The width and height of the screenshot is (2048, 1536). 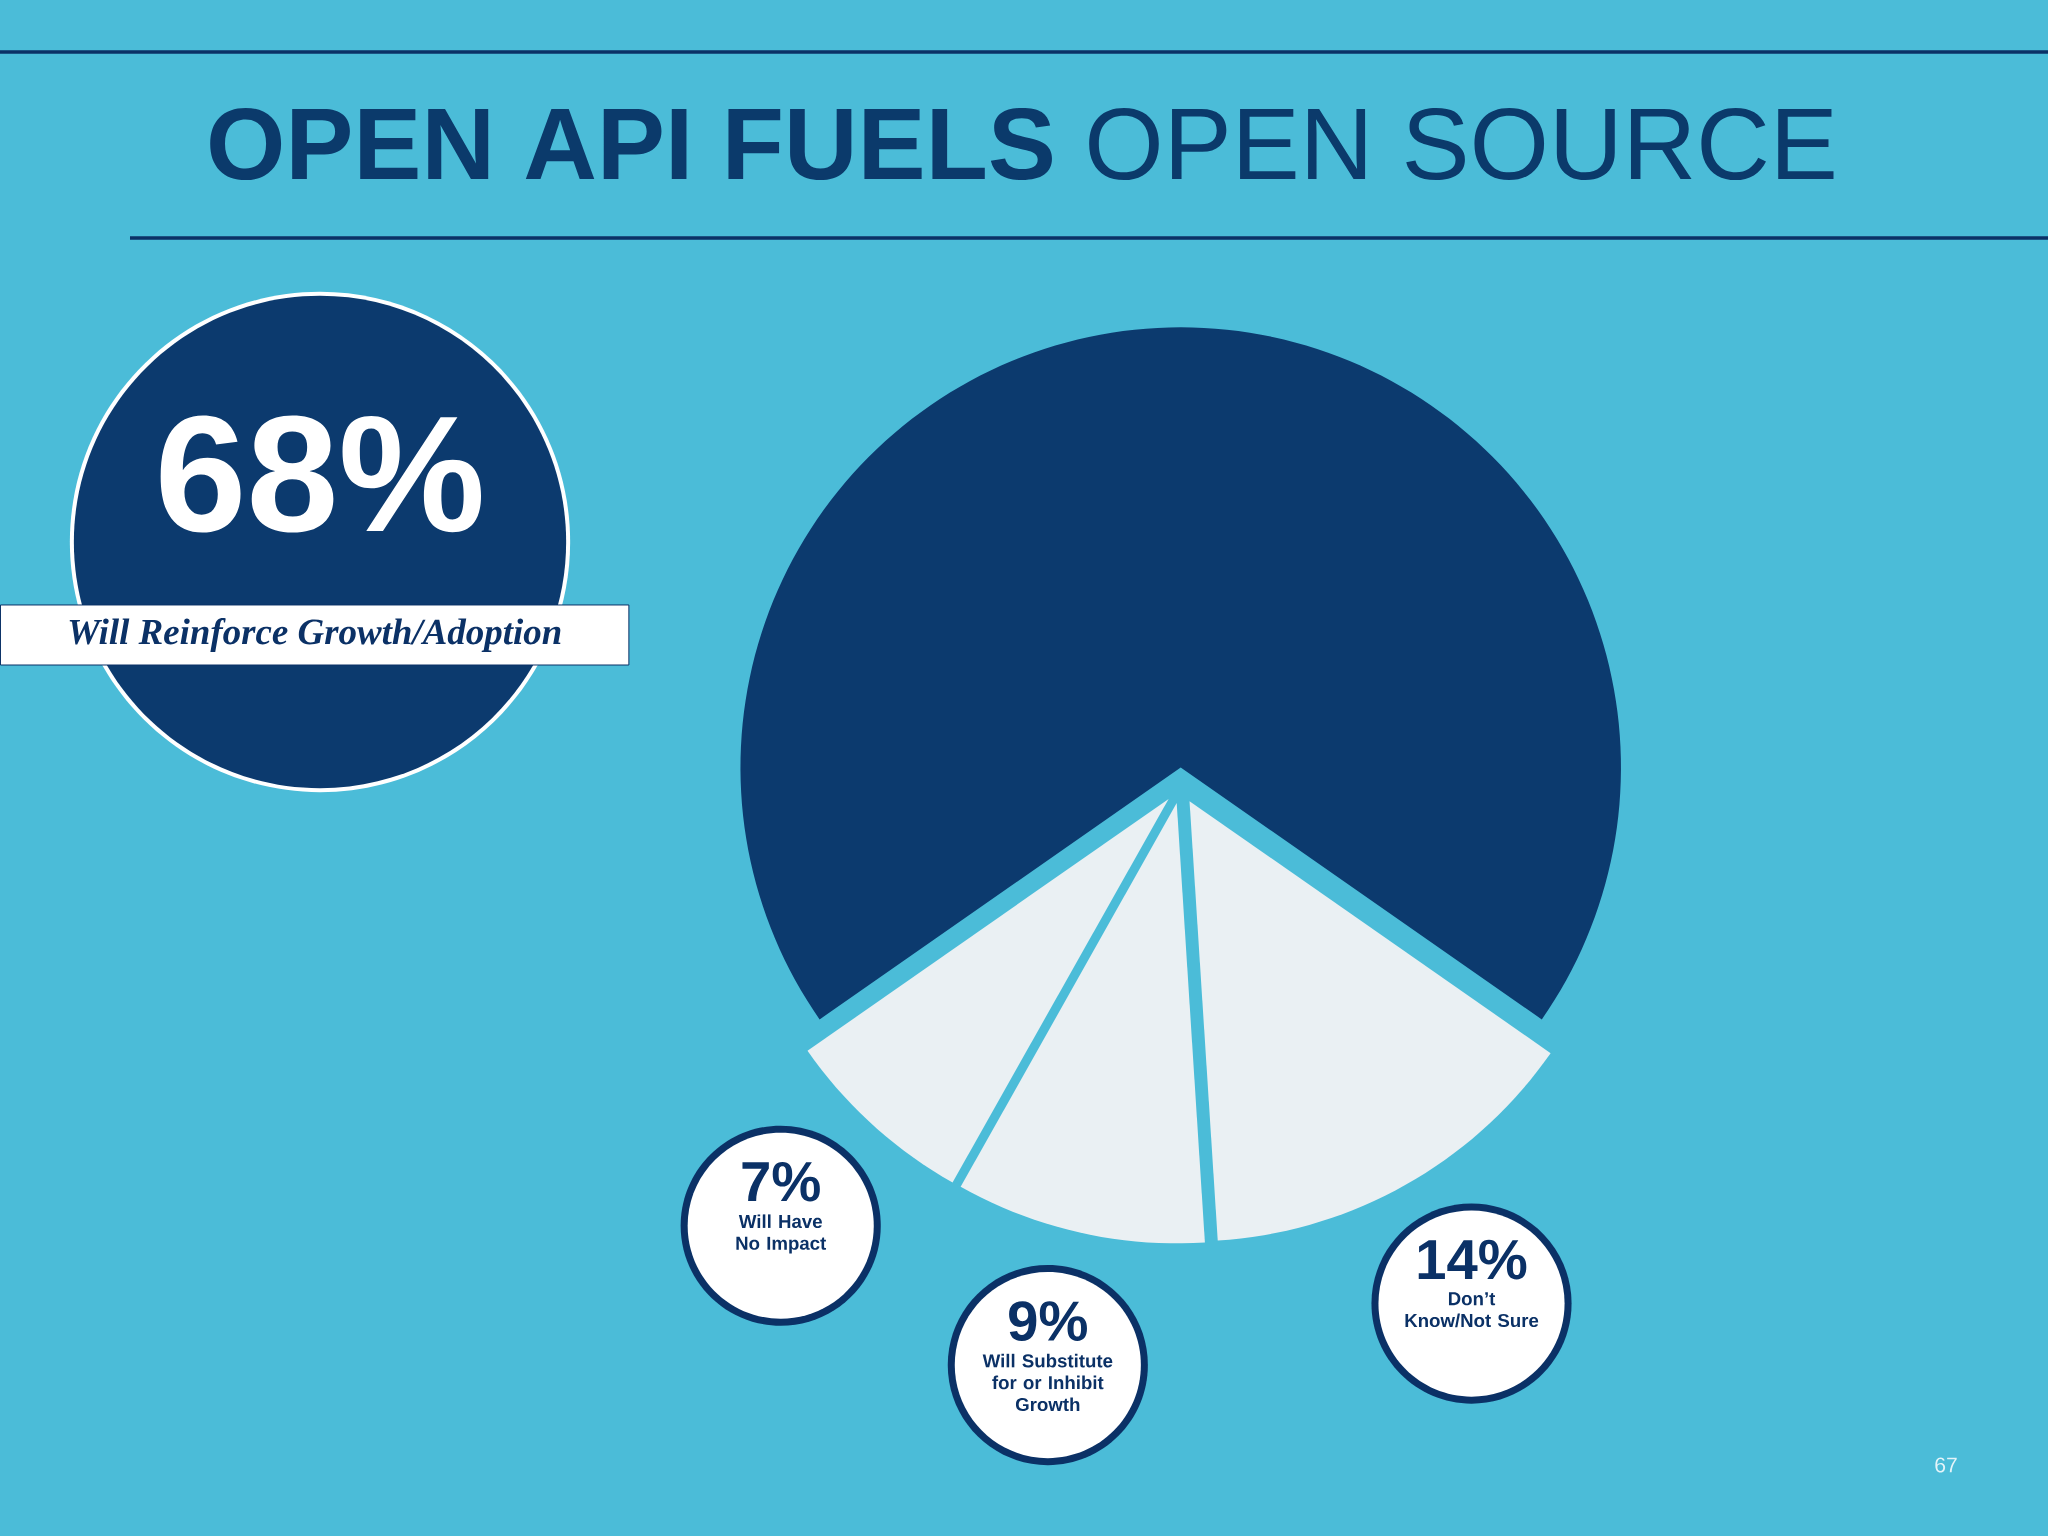 I want to click on data-label: 7%, so click(x=781, y=1181).